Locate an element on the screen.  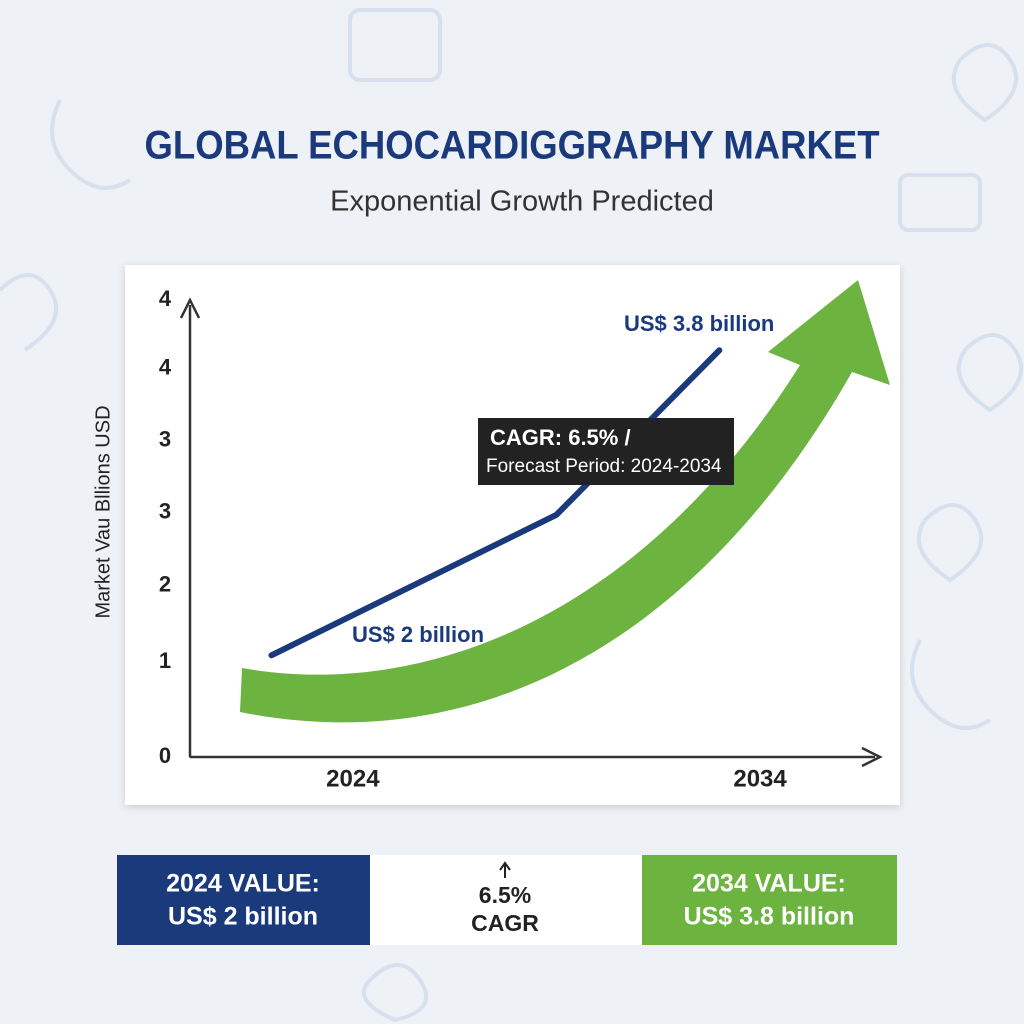
summary-label: CAGR is located at coordinates (505, 923).